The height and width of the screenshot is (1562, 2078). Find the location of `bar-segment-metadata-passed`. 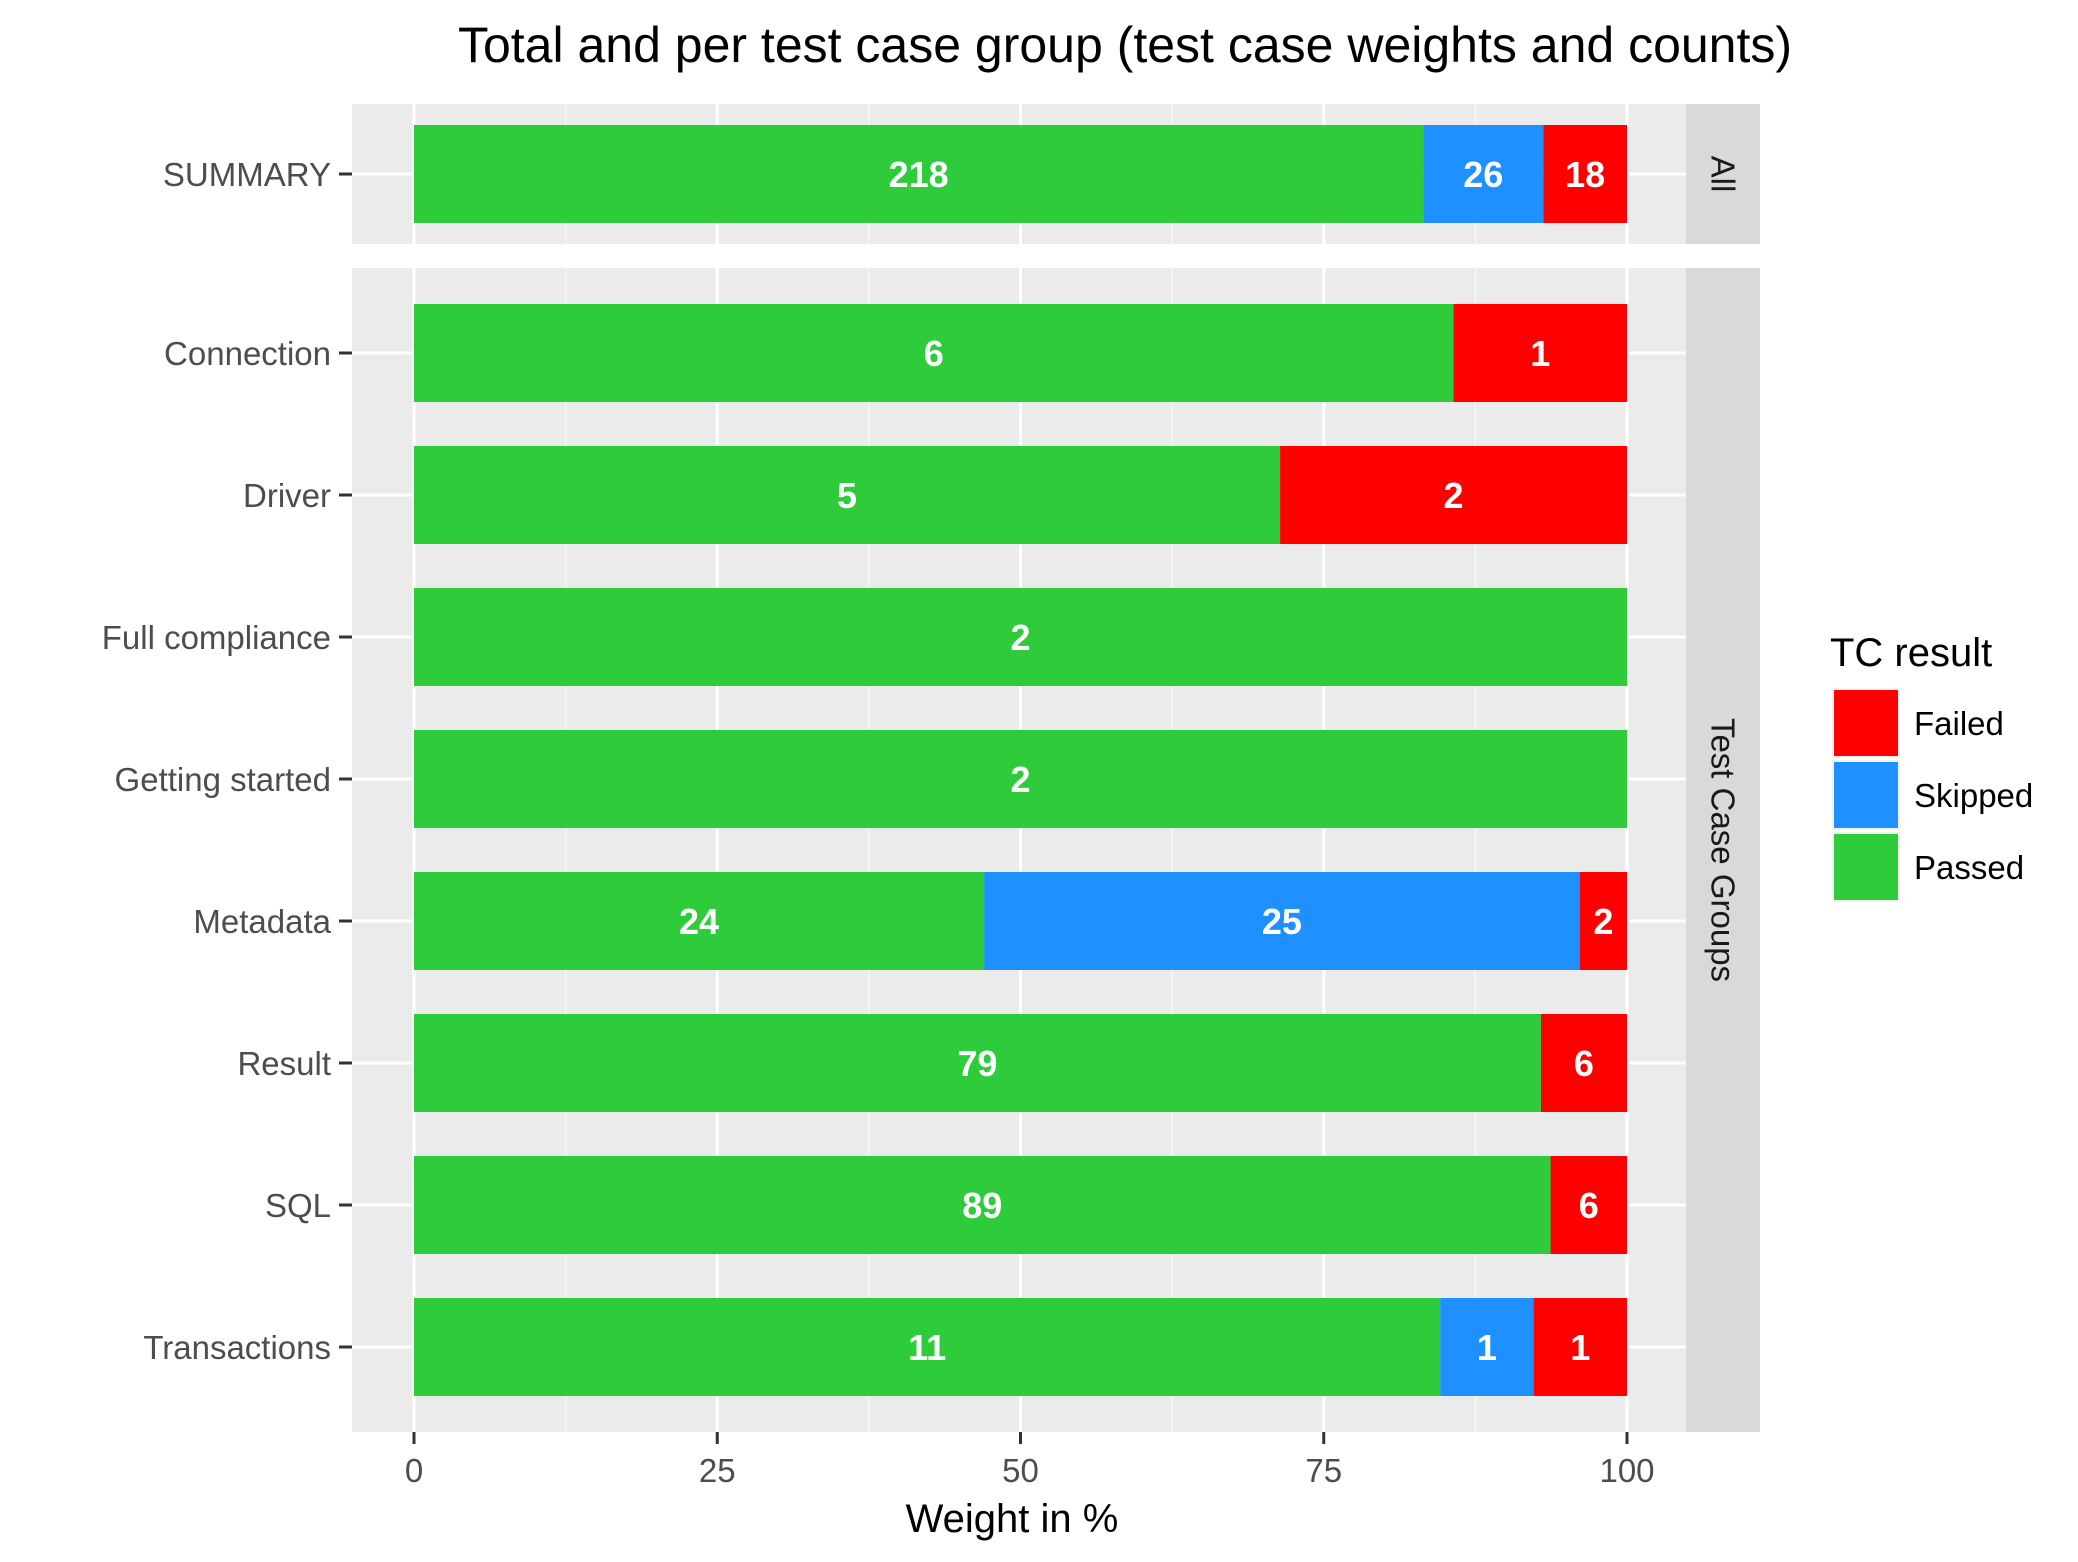

bar-segment-metadata-passed is located at coordinates (699, 921).